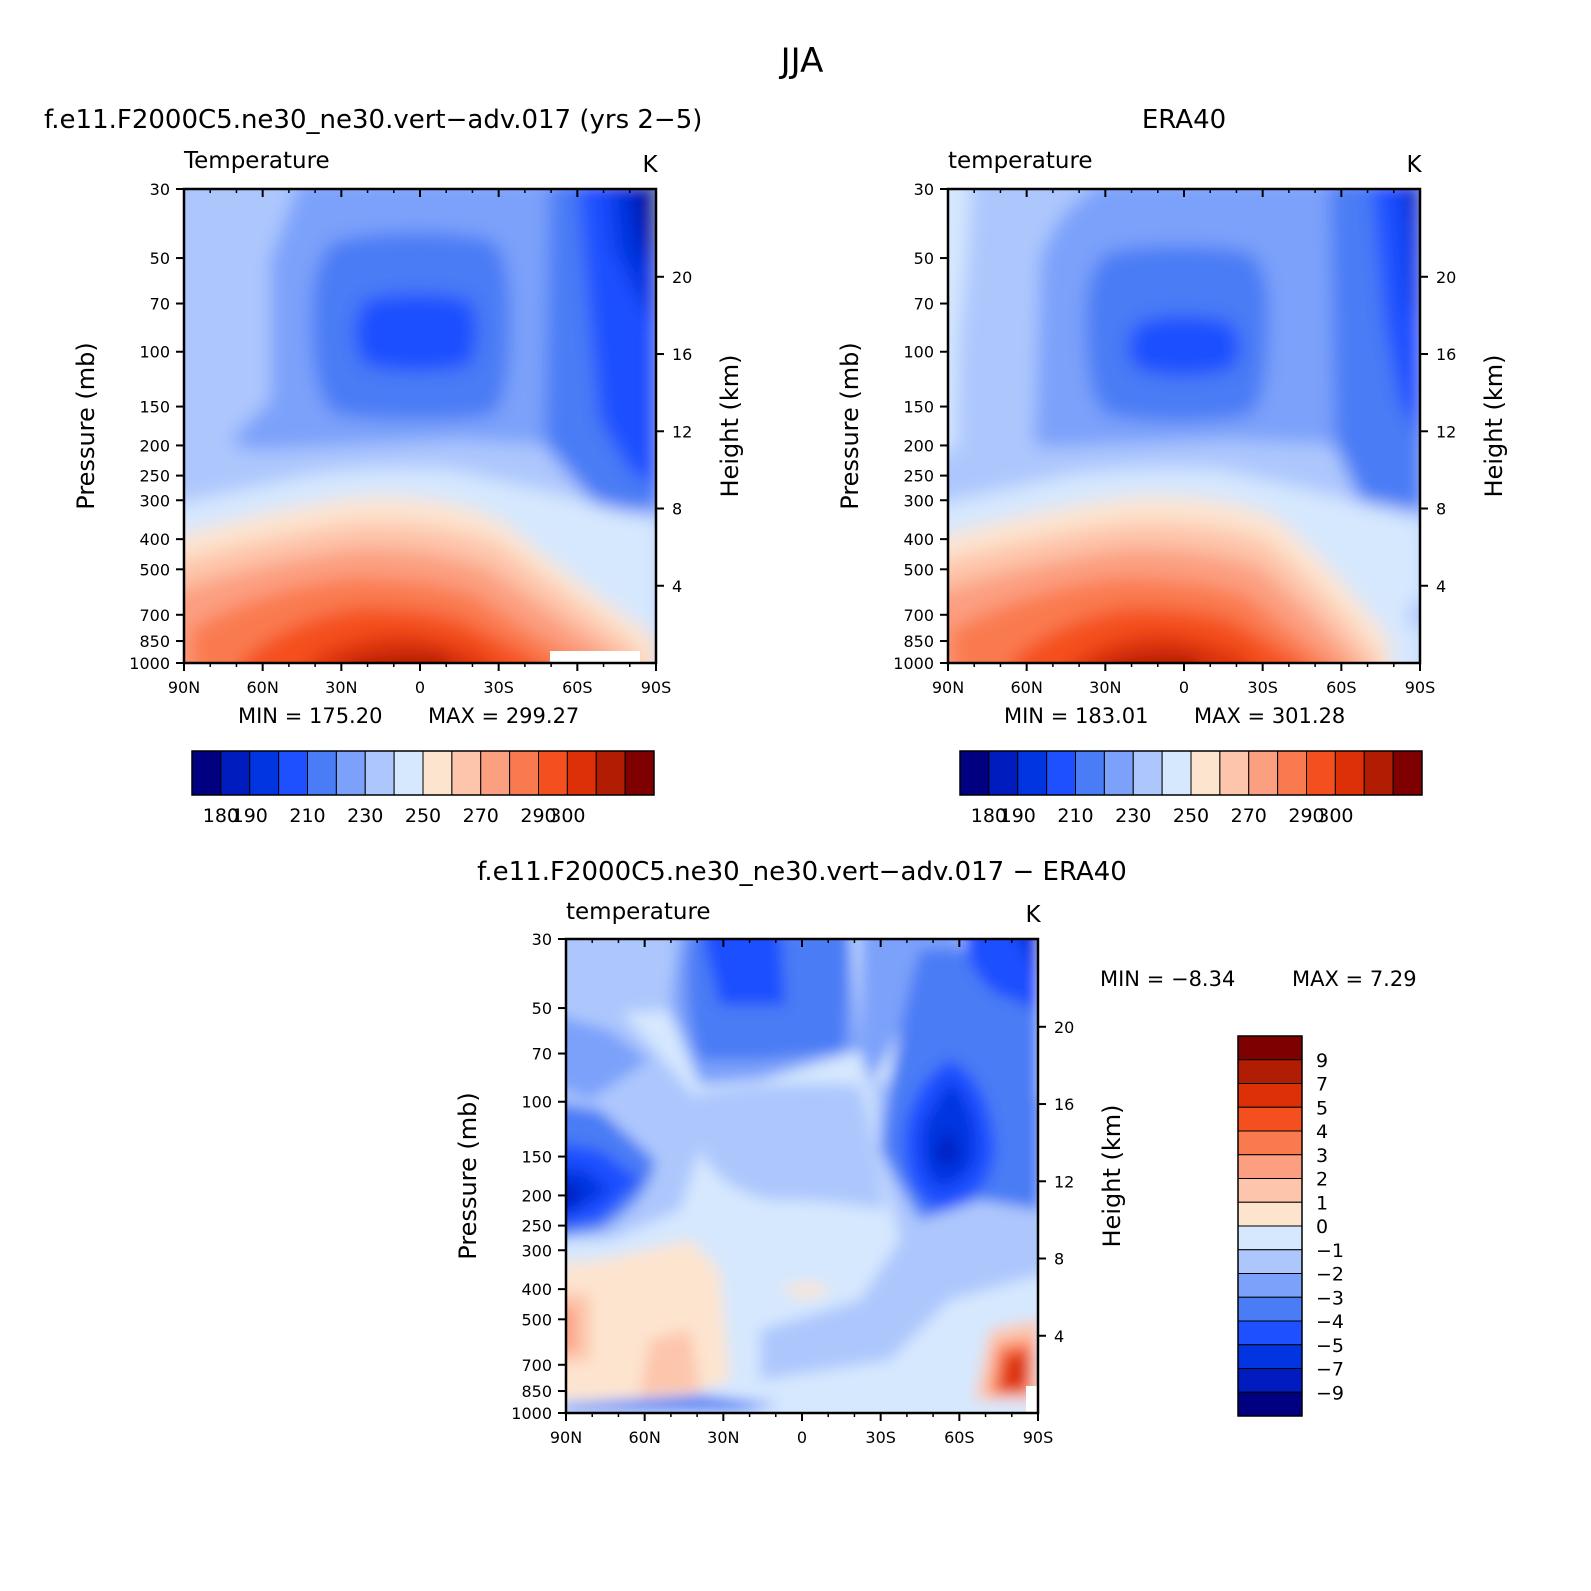 Image resolution: width=1591 pixels, height=1591 pixels. Describe the element at coordinates (503, 716) in the screenshot. I see `max-readout: MAX = 299.27` at that location.